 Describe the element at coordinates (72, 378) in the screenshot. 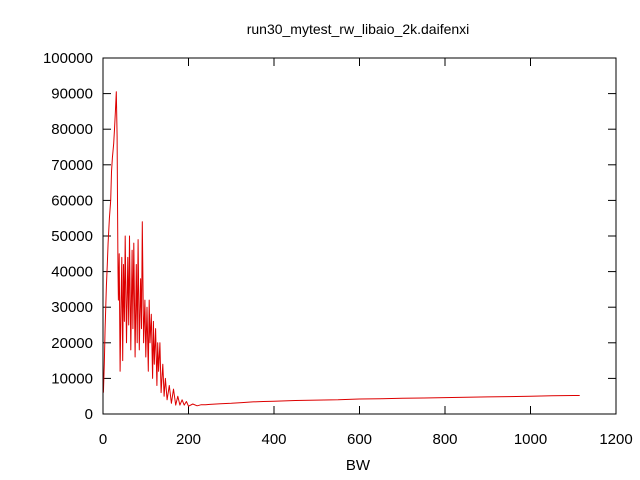

I see `y-tick-label: 10000` at that location.